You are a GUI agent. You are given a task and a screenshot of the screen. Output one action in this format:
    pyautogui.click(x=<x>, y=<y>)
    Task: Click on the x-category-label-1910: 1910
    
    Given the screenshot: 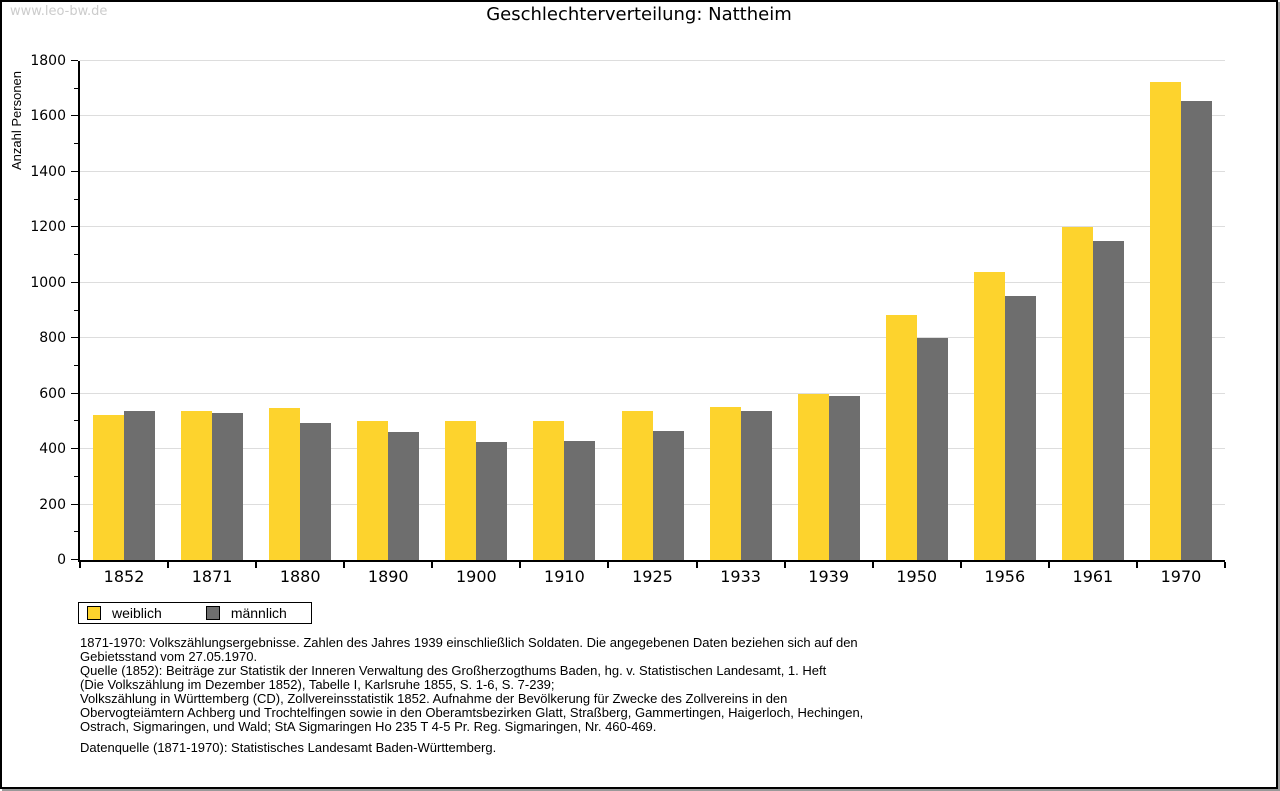 What is the action you would take?
    pyautogui.click(x=564, y=576)
    